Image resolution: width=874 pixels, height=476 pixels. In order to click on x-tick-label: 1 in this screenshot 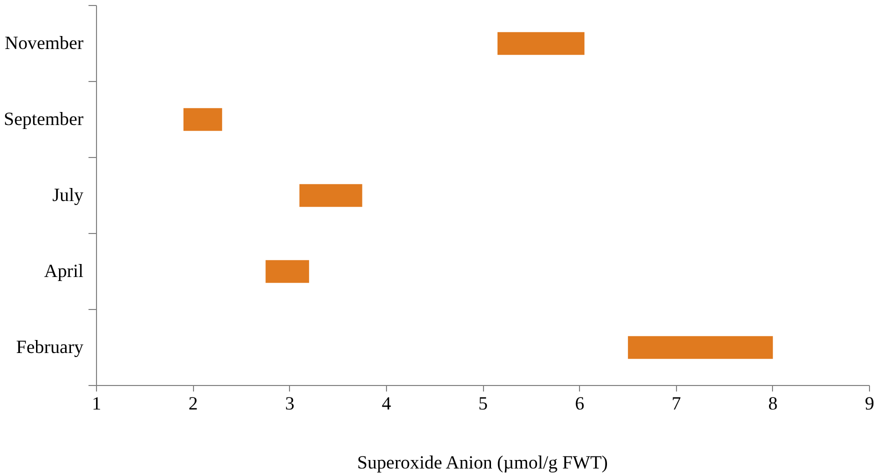, I will do `click(97, 404)`.